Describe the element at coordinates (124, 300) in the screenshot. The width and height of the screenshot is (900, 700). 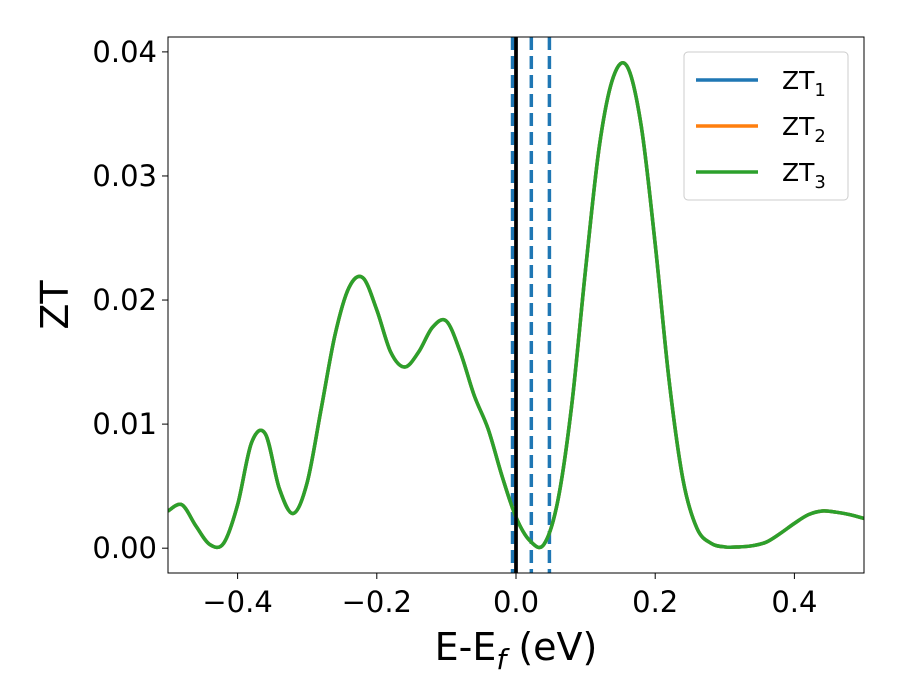
I see `y-tick-label: 0.02` at that location.